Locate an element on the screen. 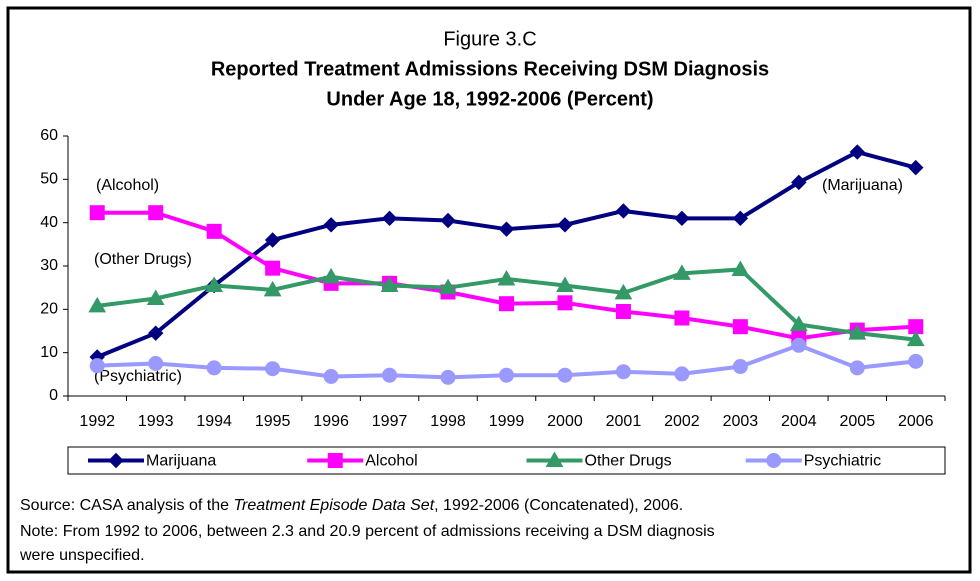 This screenshot has height=581, width=980. annotation: (Psychiatric) is located at coordinates (138, 376).